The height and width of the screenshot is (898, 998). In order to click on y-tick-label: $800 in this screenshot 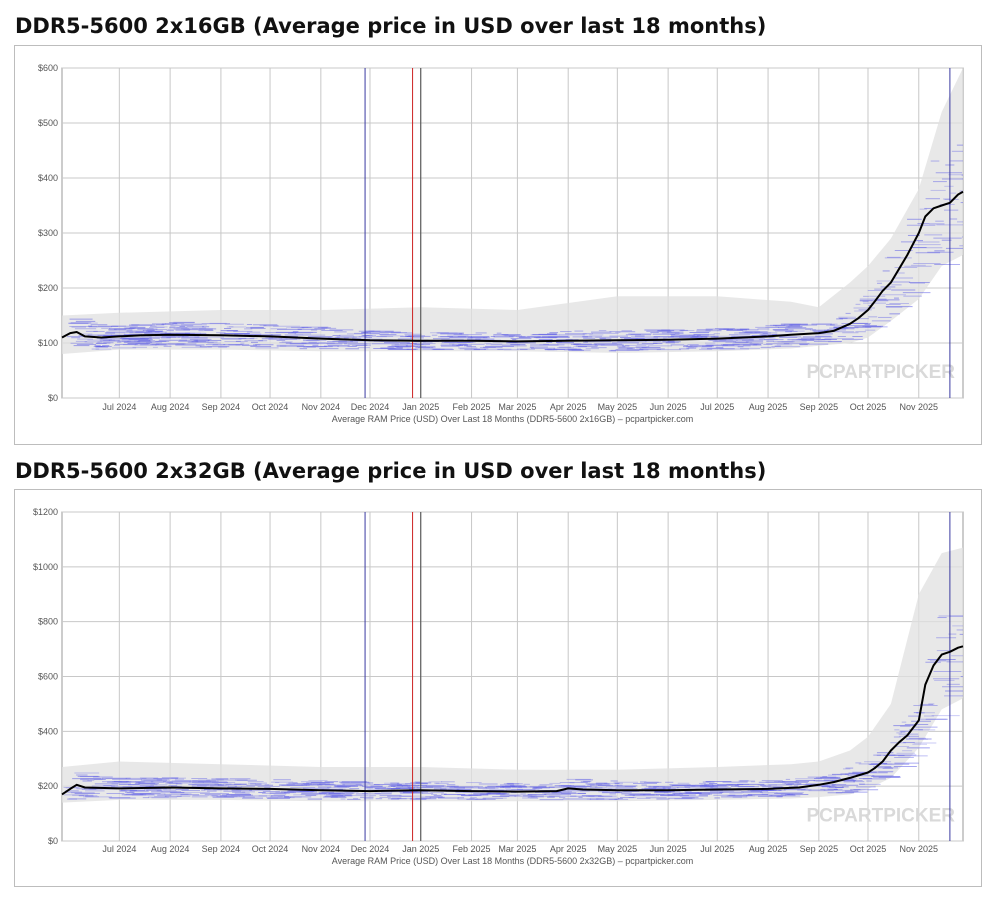, I will do `click(48, 622)`.